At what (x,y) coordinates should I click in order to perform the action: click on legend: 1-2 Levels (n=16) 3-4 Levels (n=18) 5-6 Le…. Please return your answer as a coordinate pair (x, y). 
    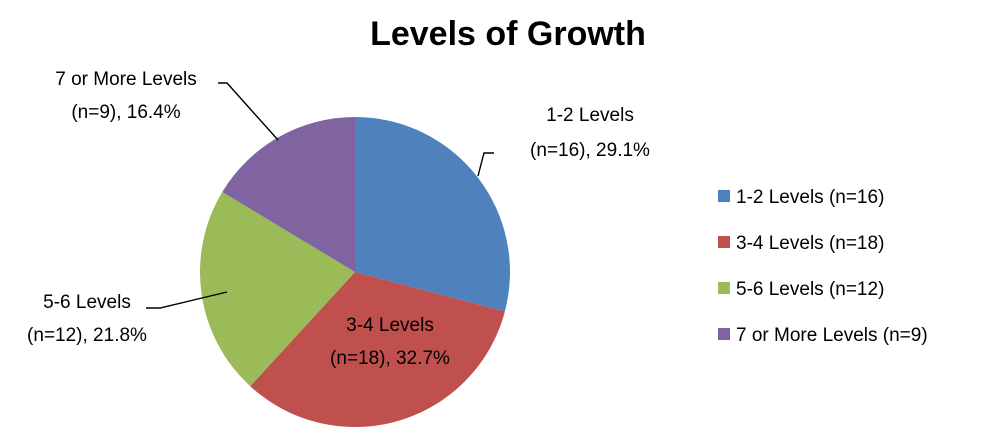
    Looking at the image, I should click on (823, 266).